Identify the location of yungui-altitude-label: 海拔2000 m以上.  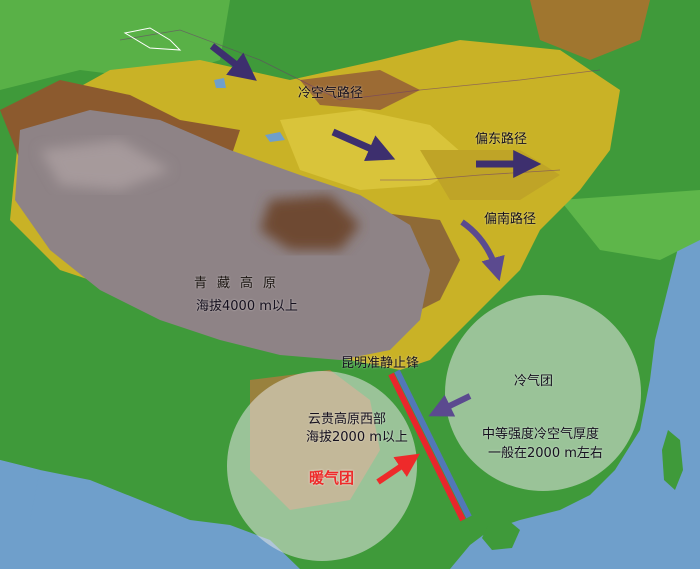
(357, 437).